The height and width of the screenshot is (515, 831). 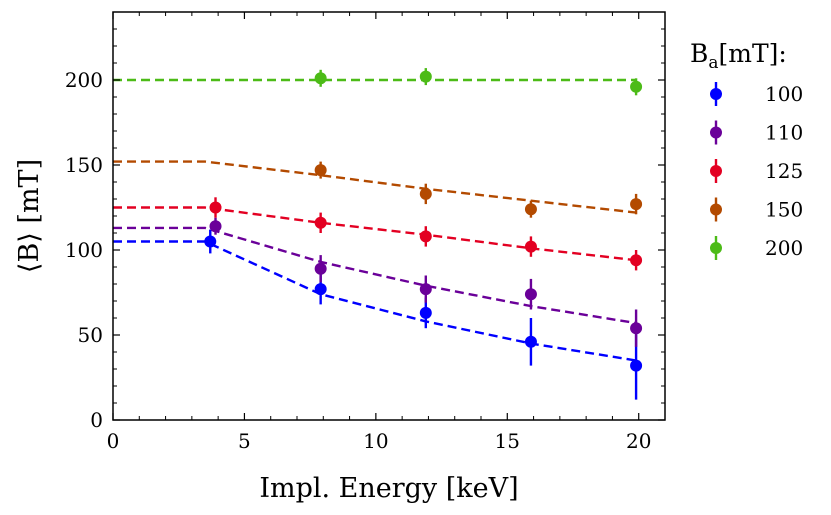 I want to click on y-tick-label: 200, so click(x=84, y=80).